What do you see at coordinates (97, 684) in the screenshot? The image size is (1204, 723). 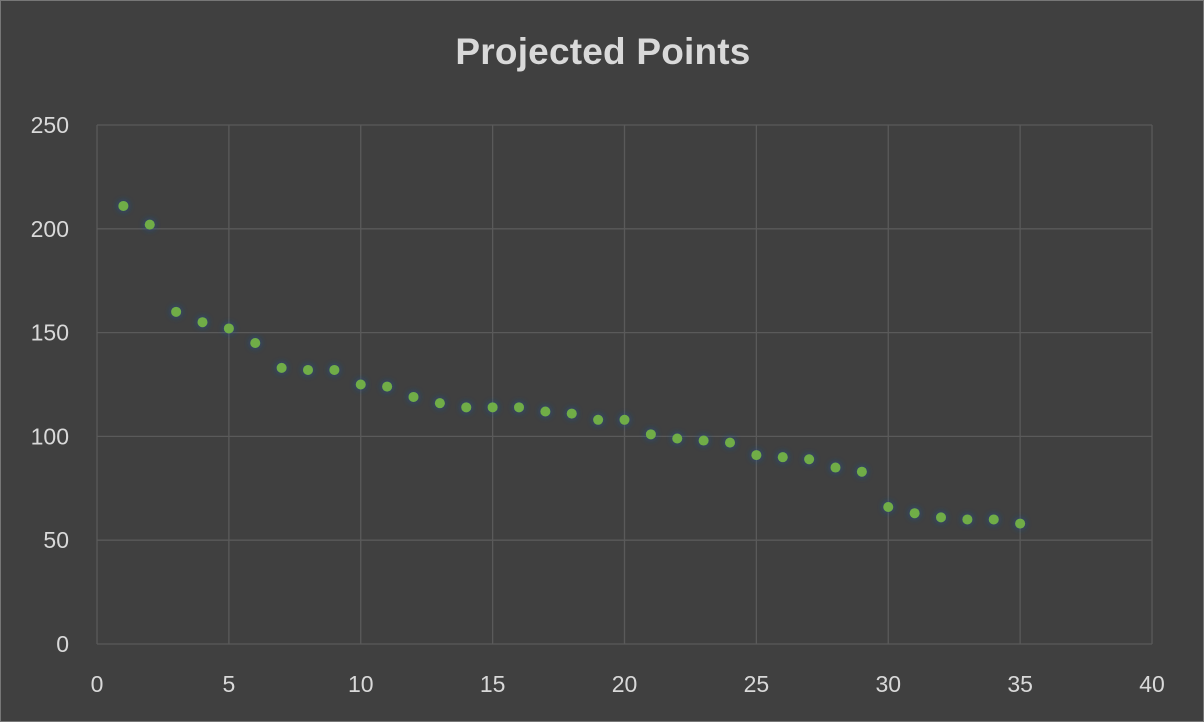 I see `x-tick-label: 0` at bounding box center [97, 684].